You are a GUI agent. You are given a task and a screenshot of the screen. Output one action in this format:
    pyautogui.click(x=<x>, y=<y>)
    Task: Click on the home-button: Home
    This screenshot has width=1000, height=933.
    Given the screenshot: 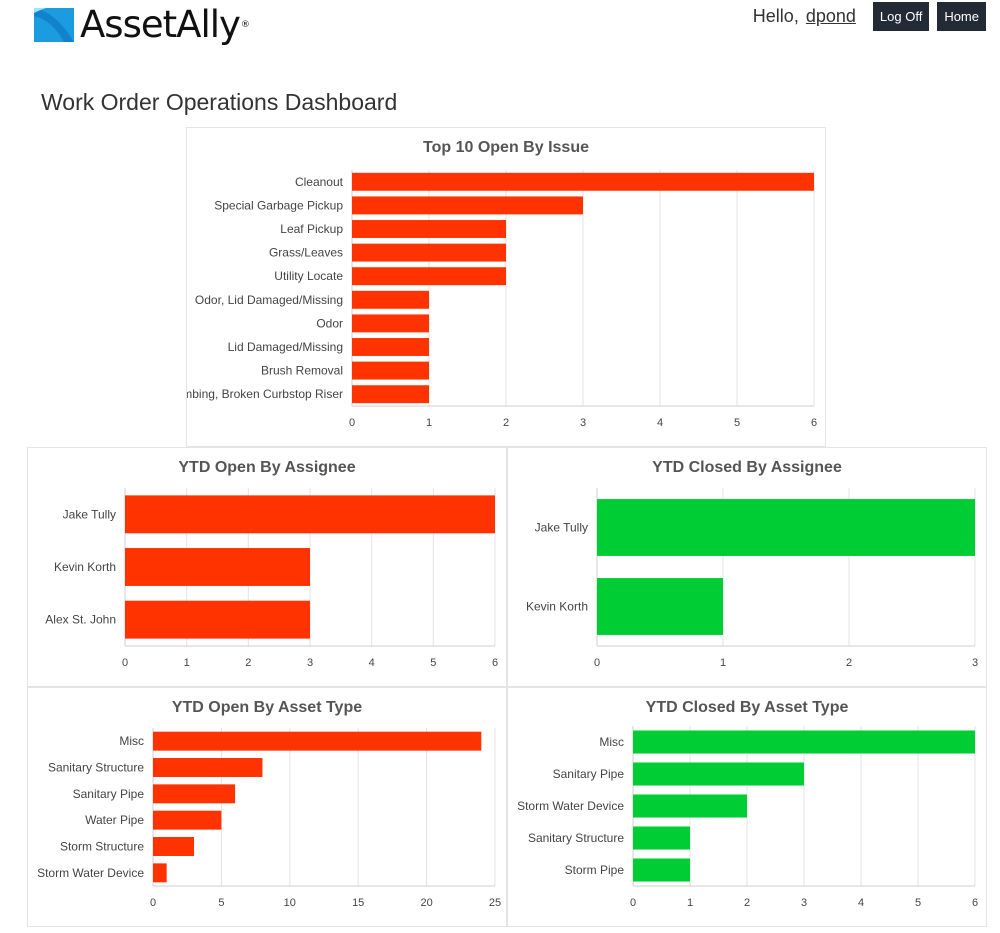 What is the action you would take?
    pyautogui.click(x=961, y=16)
    